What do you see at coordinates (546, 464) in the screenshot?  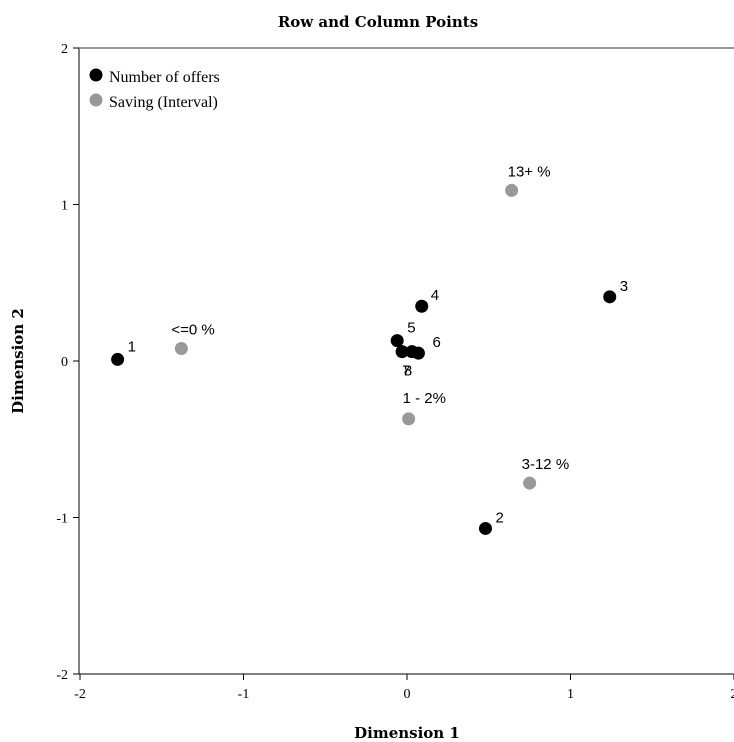 I see `point-label: 3-12 %` at bounding box center [546, 464].